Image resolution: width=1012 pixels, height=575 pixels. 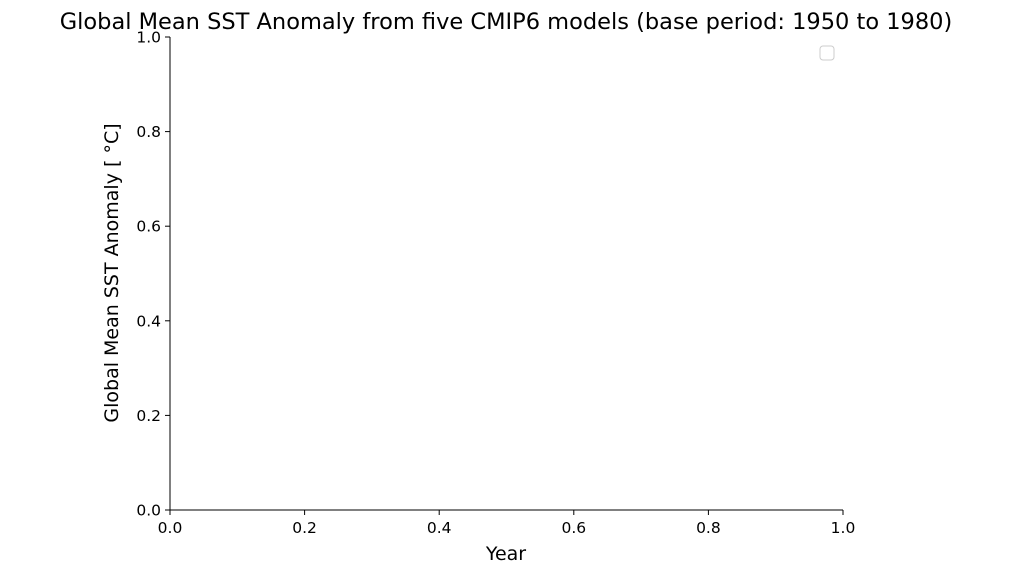 What do you see at coordinates (148, 511) in the screenshot?
I see `y-tick-label: 0.0` at bounding box center [148, 511].